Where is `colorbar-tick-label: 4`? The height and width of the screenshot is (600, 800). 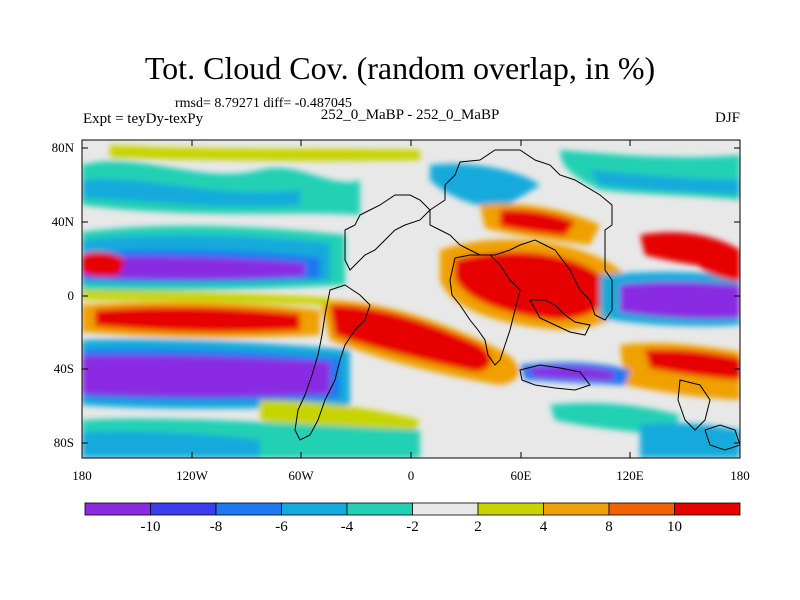
colorbar-tick-label: 4 is located at coordinates (543, 527).